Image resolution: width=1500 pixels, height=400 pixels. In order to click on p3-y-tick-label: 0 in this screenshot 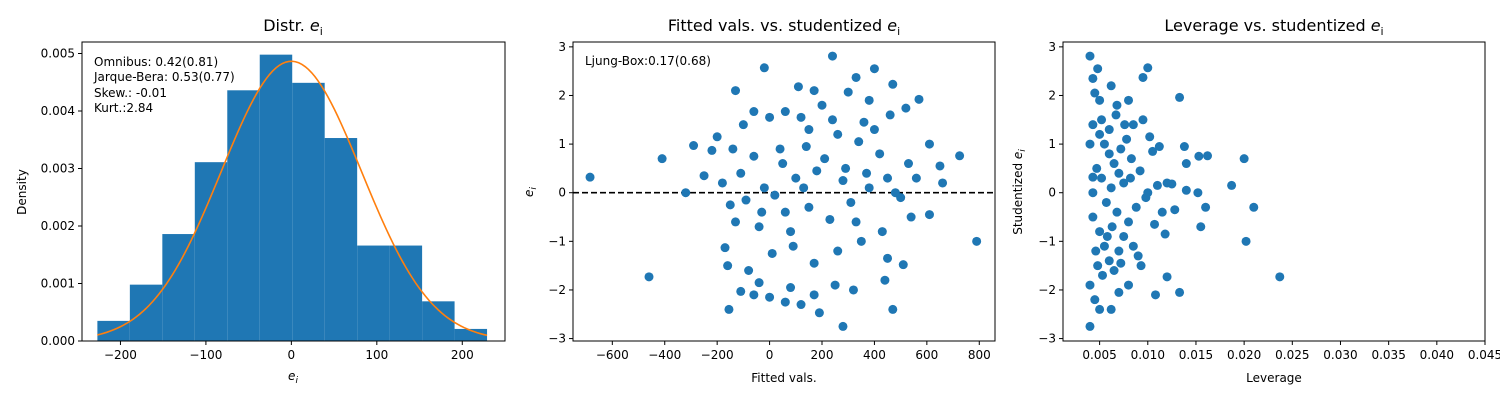, I will do `click(1052, 193)`.